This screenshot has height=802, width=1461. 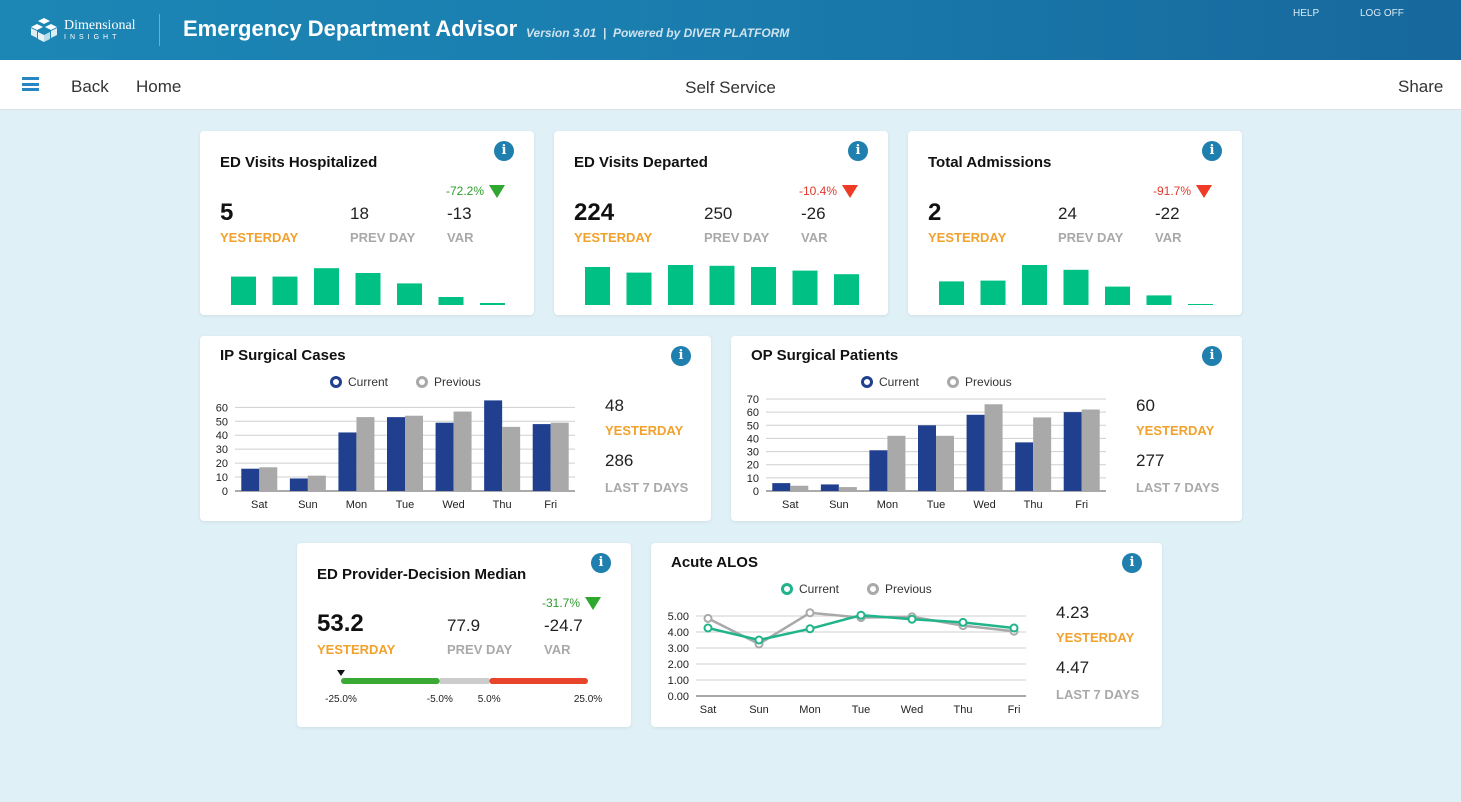 I want to click on var-value: -24.7, so click(x=563, y=625).